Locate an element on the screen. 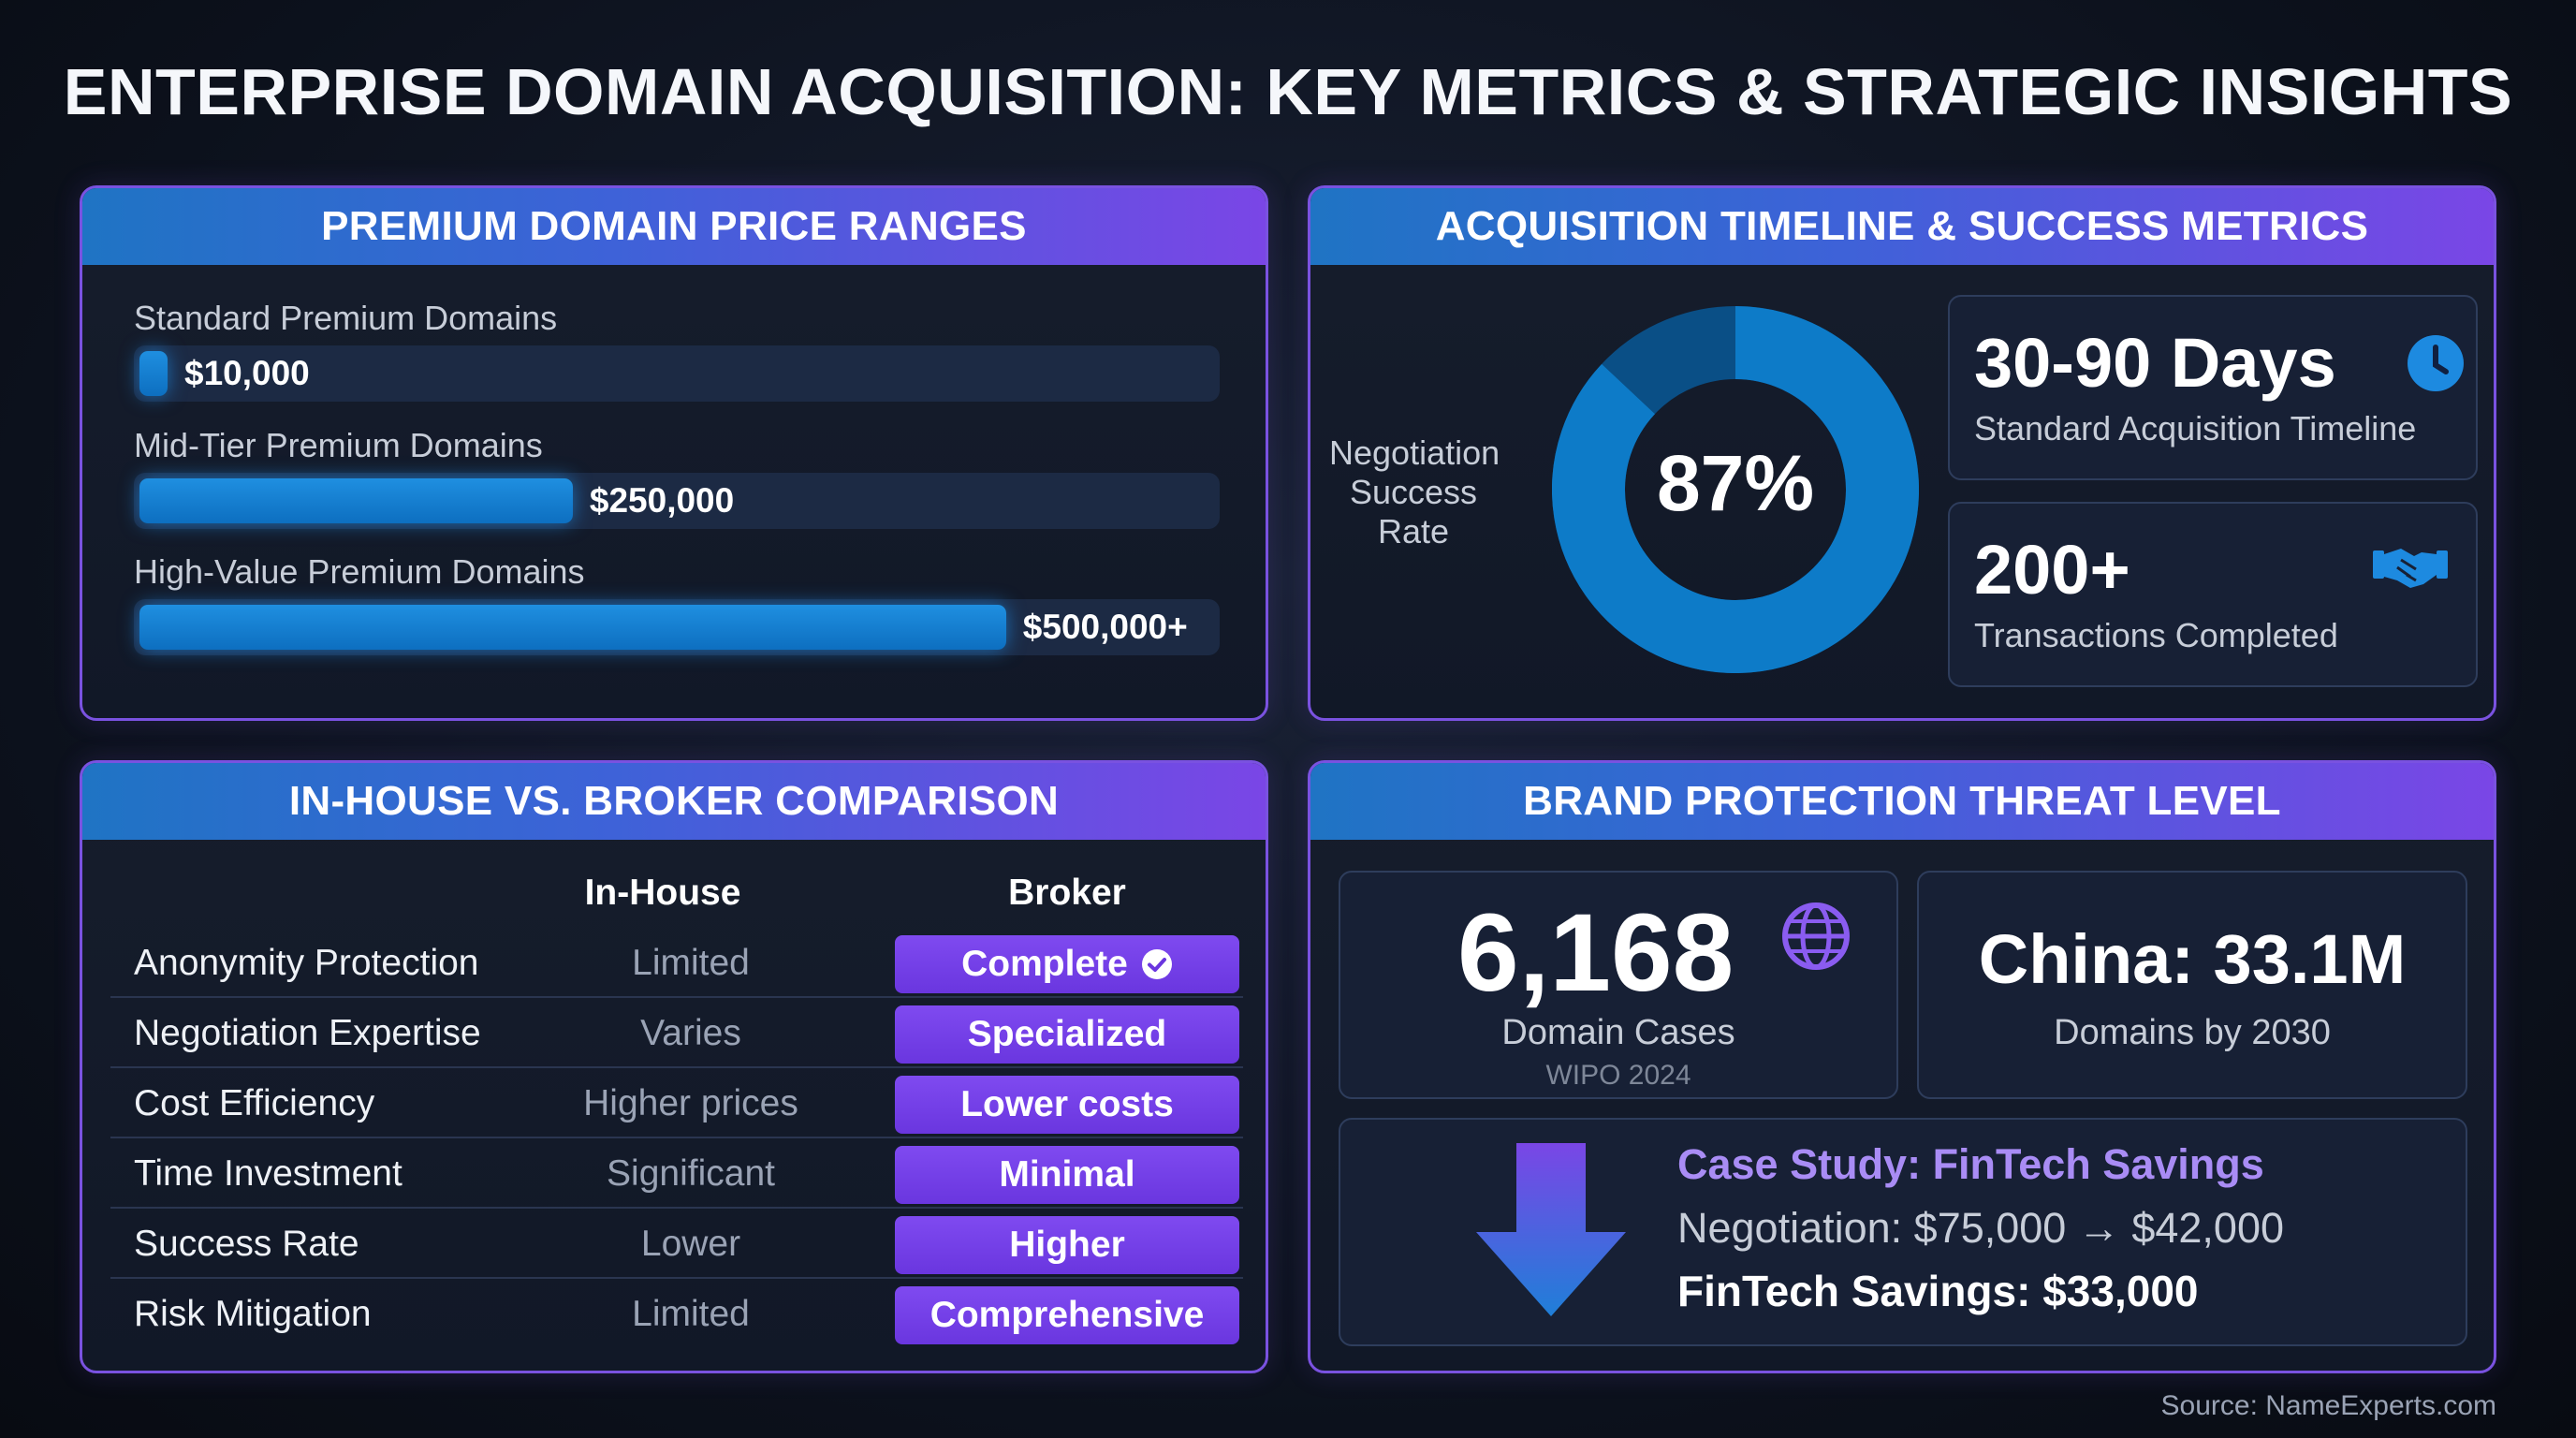  table-row: Negotiation Expertise Varies Specialized is located at coordinates (676, 1033).